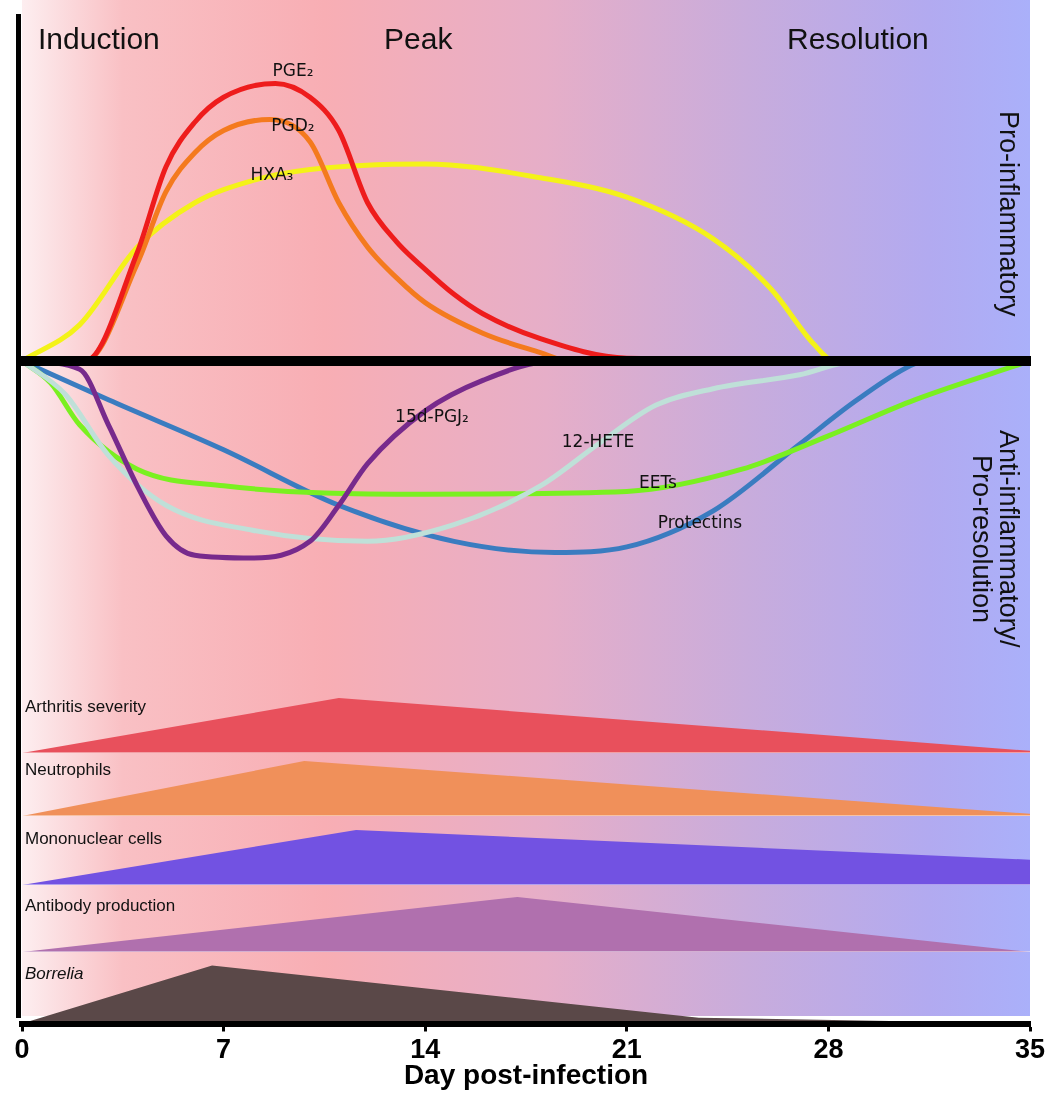 The height and width of the screenshot is (1114, 1053). What do you see at coordinates (68, 769) in the screenshot?
I see `series-label: Neutrophils` at bounding box center [68, 769].